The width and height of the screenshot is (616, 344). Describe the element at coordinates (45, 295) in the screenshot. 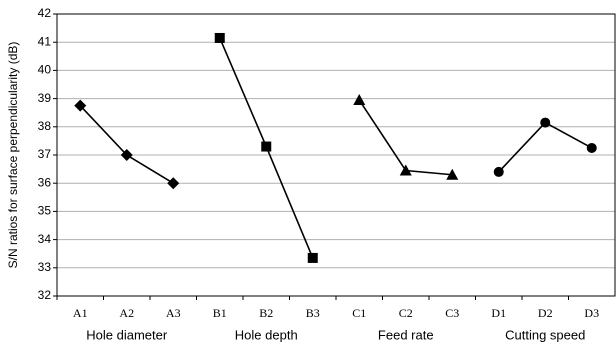

I see `y-tick-label: 32` at that location.